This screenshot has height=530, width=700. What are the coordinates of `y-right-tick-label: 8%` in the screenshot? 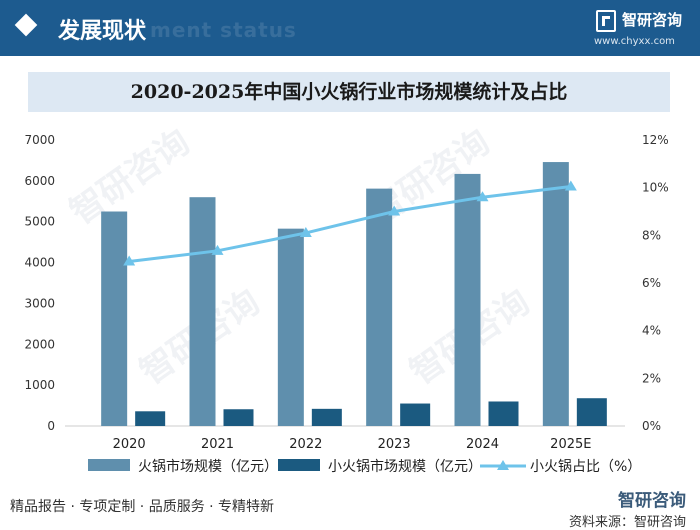 It's located at (651, 235).